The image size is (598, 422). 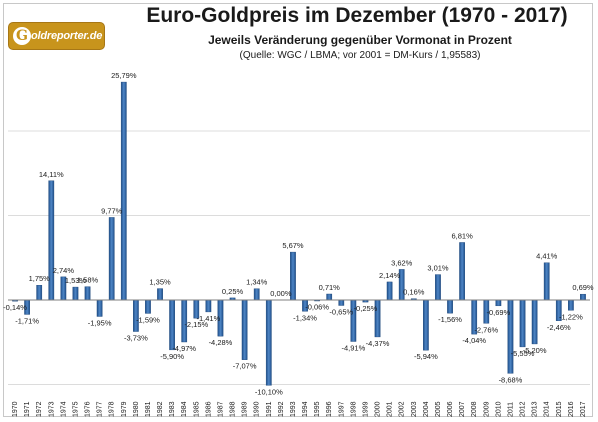 I want to click on data-label-1973: 14,11%, so click(x=51, y=174).